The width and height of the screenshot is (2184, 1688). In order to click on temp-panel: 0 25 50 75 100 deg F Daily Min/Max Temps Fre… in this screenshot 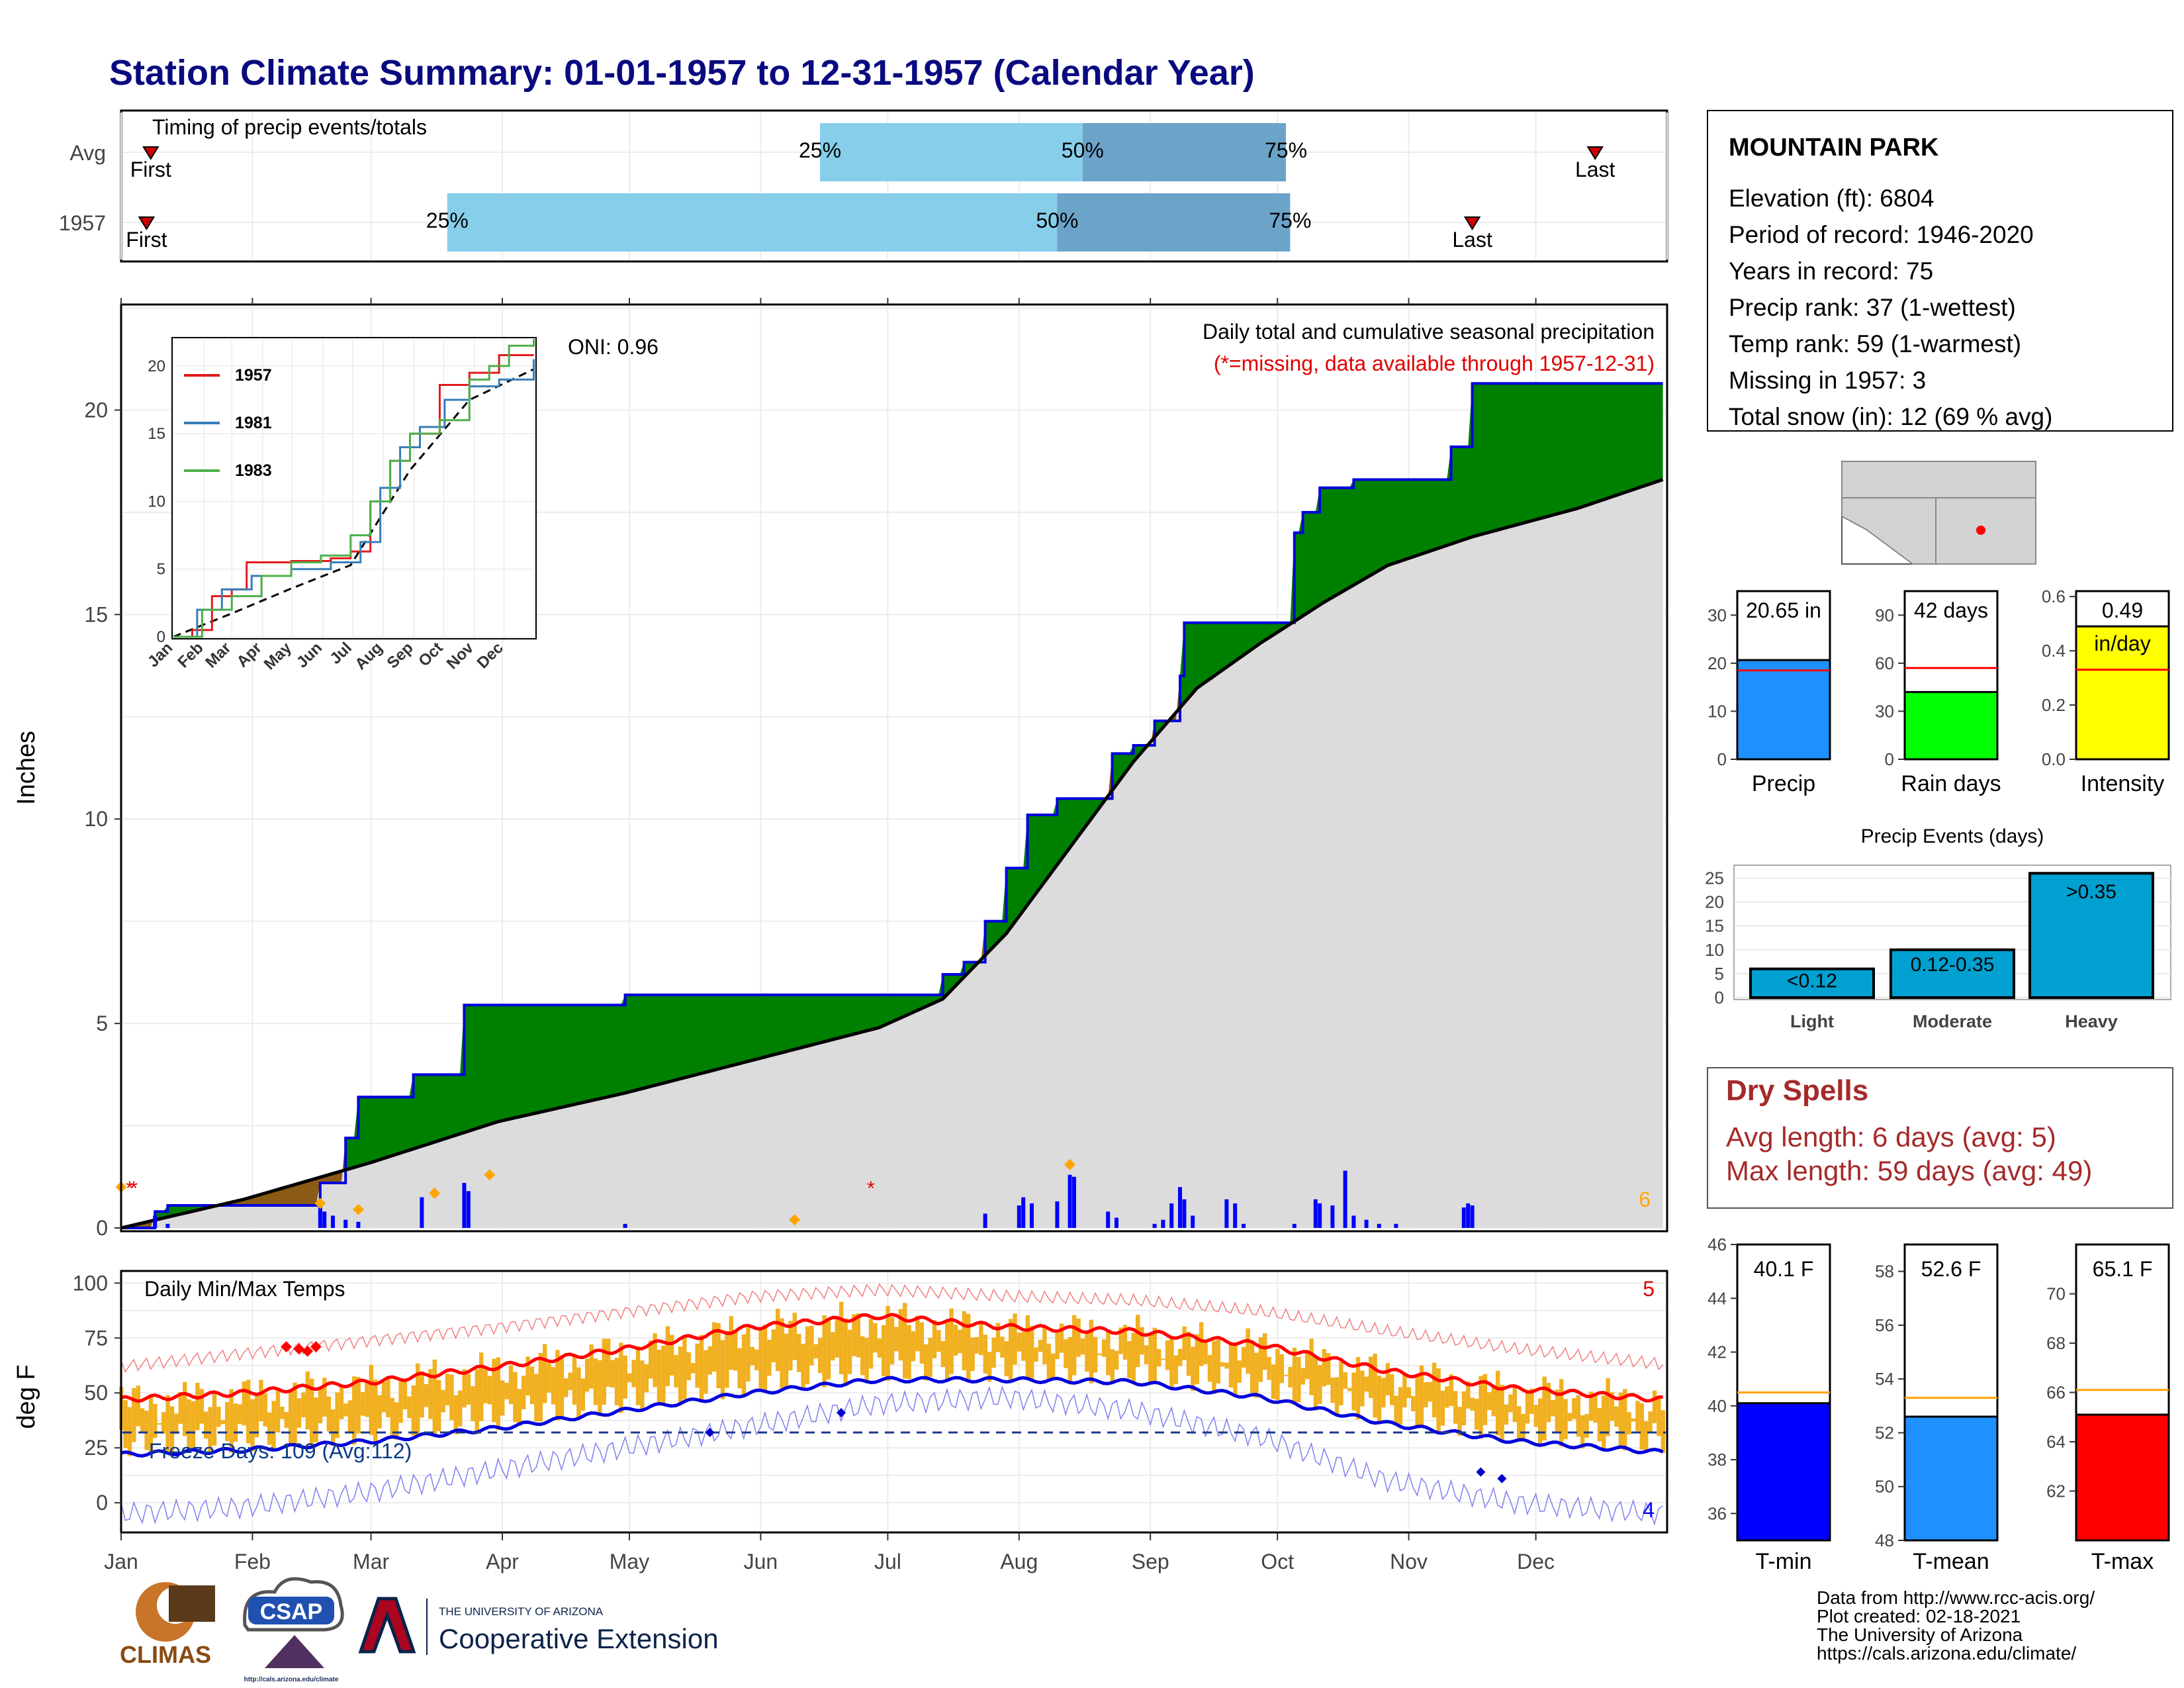, I will do `click(840, 1402)`.